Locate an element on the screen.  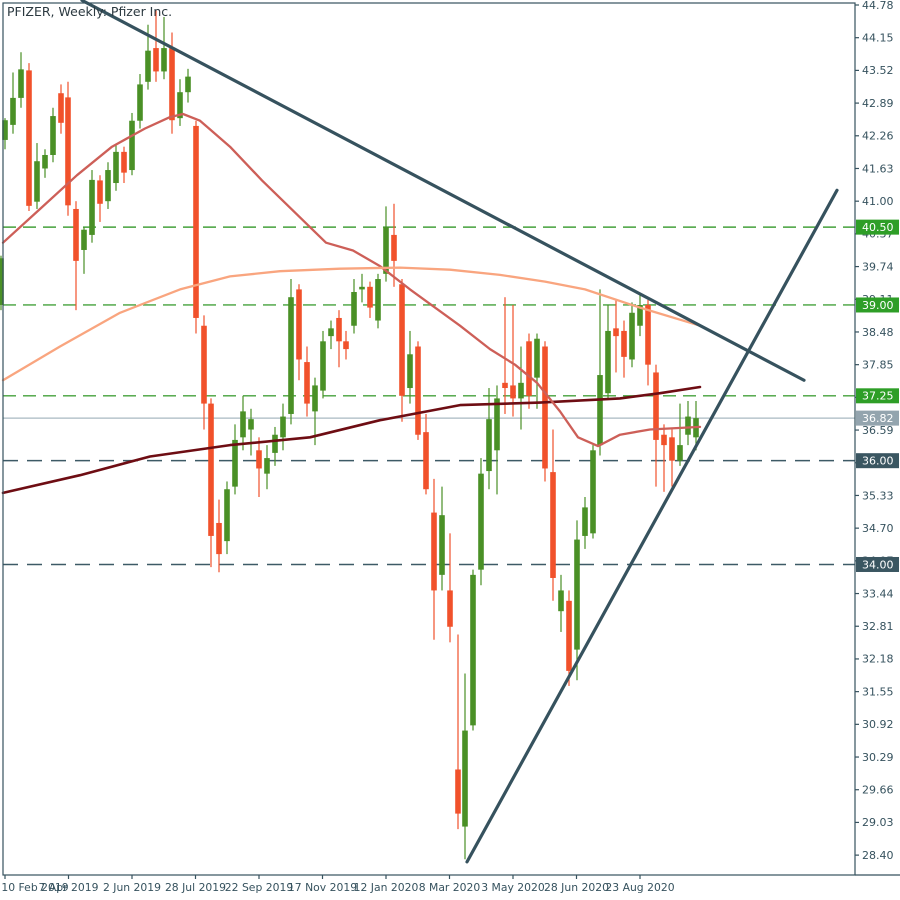
y-tick-label: 33.44 is located at coordinates (878, 593).